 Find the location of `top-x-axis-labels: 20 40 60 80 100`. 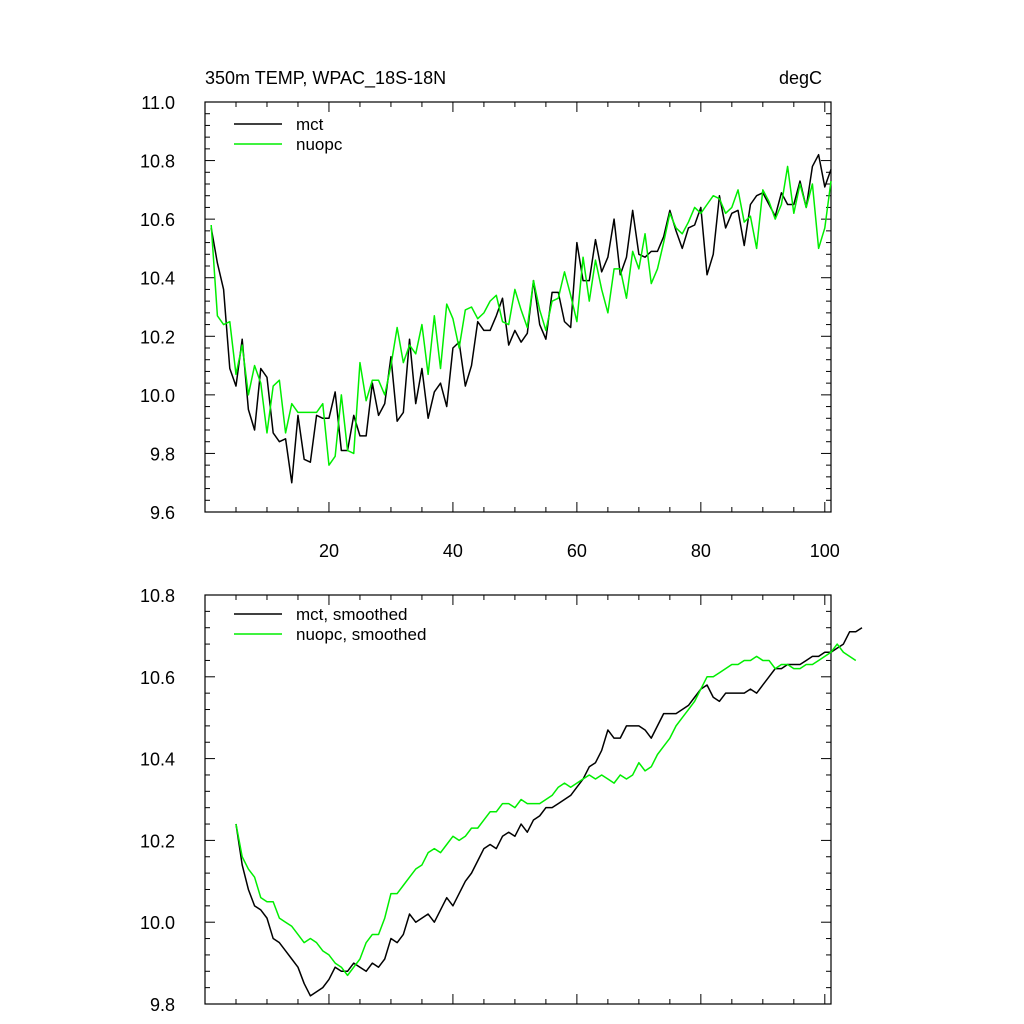

top-x-axis-labels: 20 40 60 80 100 is located at coordinates (579, 551).